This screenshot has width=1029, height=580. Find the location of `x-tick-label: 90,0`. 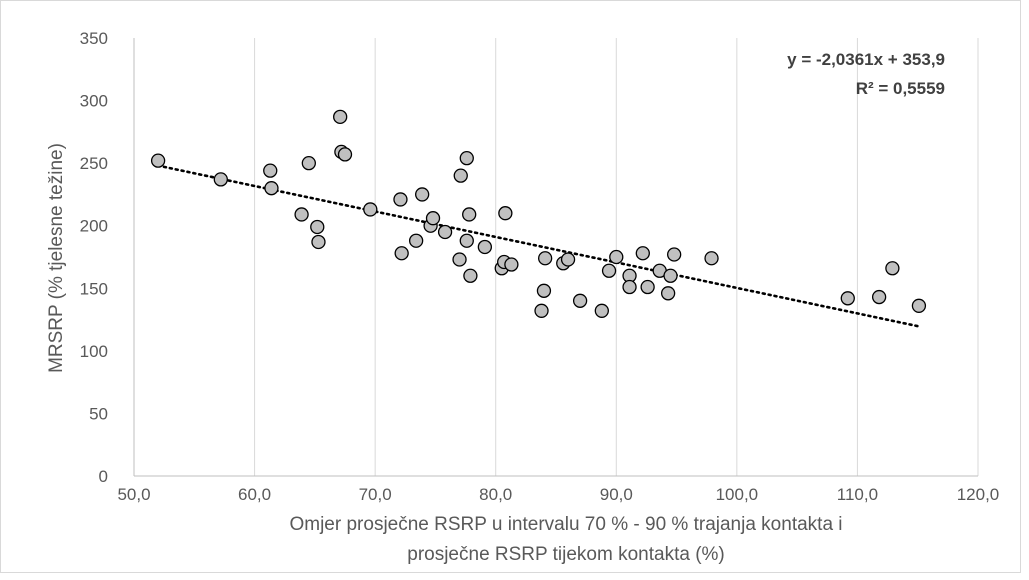

x-tick-label: 90,0 is located at coordinates (616, 494).